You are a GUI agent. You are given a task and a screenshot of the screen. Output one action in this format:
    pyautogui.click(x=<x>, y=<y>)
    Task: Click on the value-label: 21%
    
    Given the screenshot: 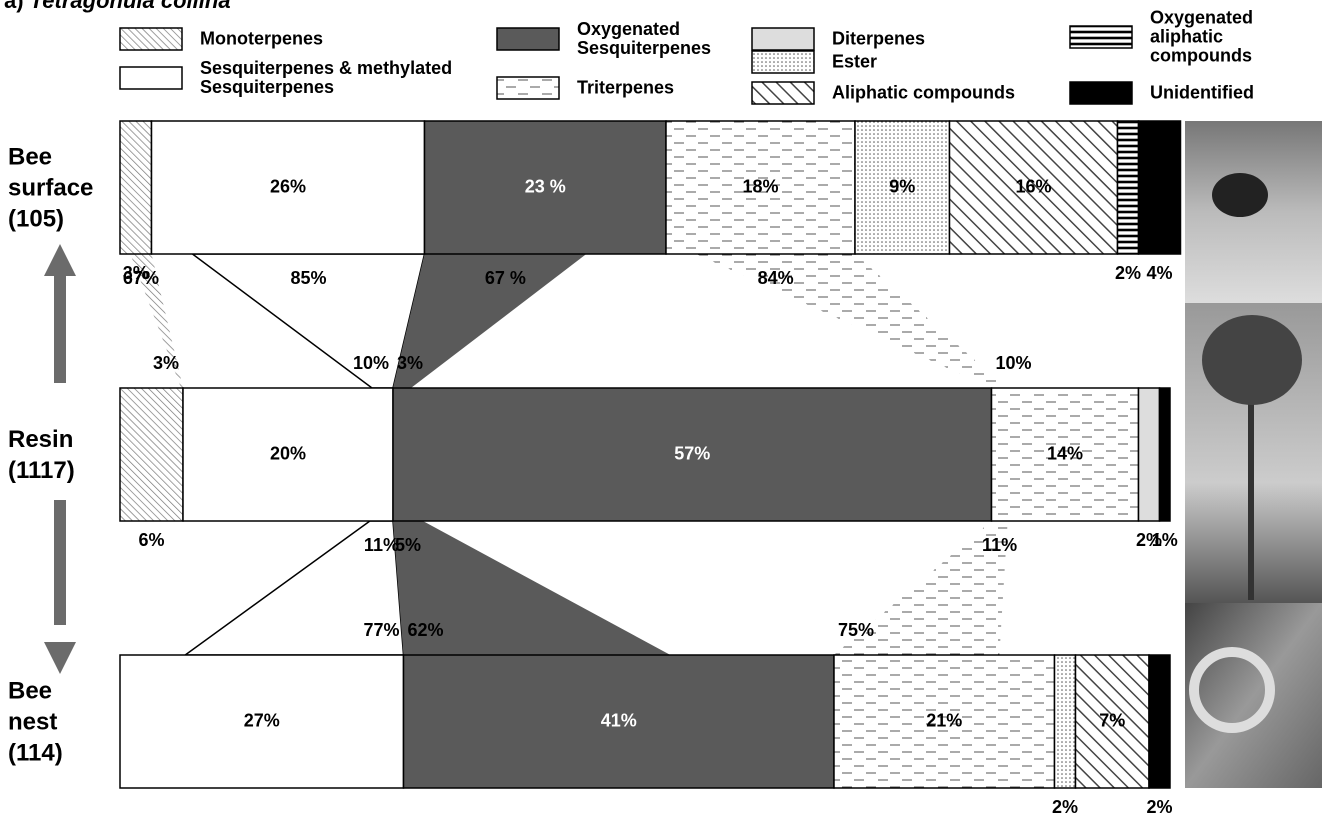 What is the action you would take?
    pyautogui.click(x=944, y=720)
    